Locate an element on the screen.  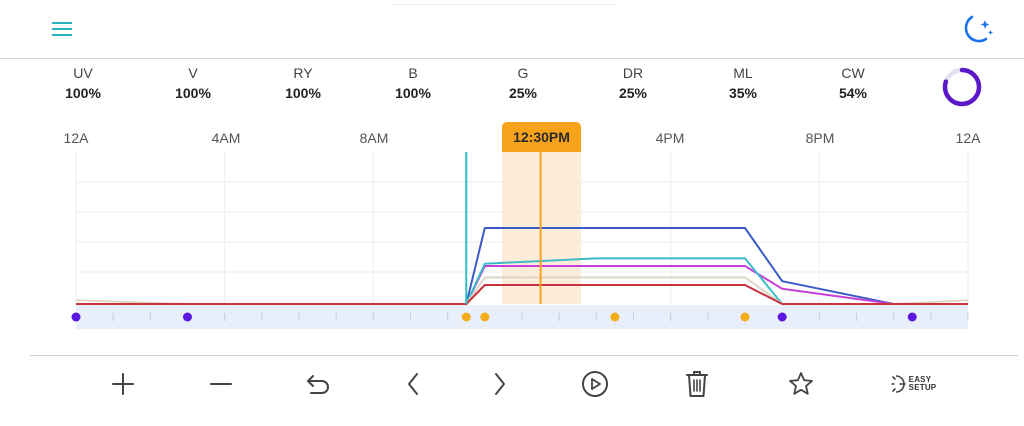
time-cursor-pill: 12:30PM is located at coordinates (541, 137).